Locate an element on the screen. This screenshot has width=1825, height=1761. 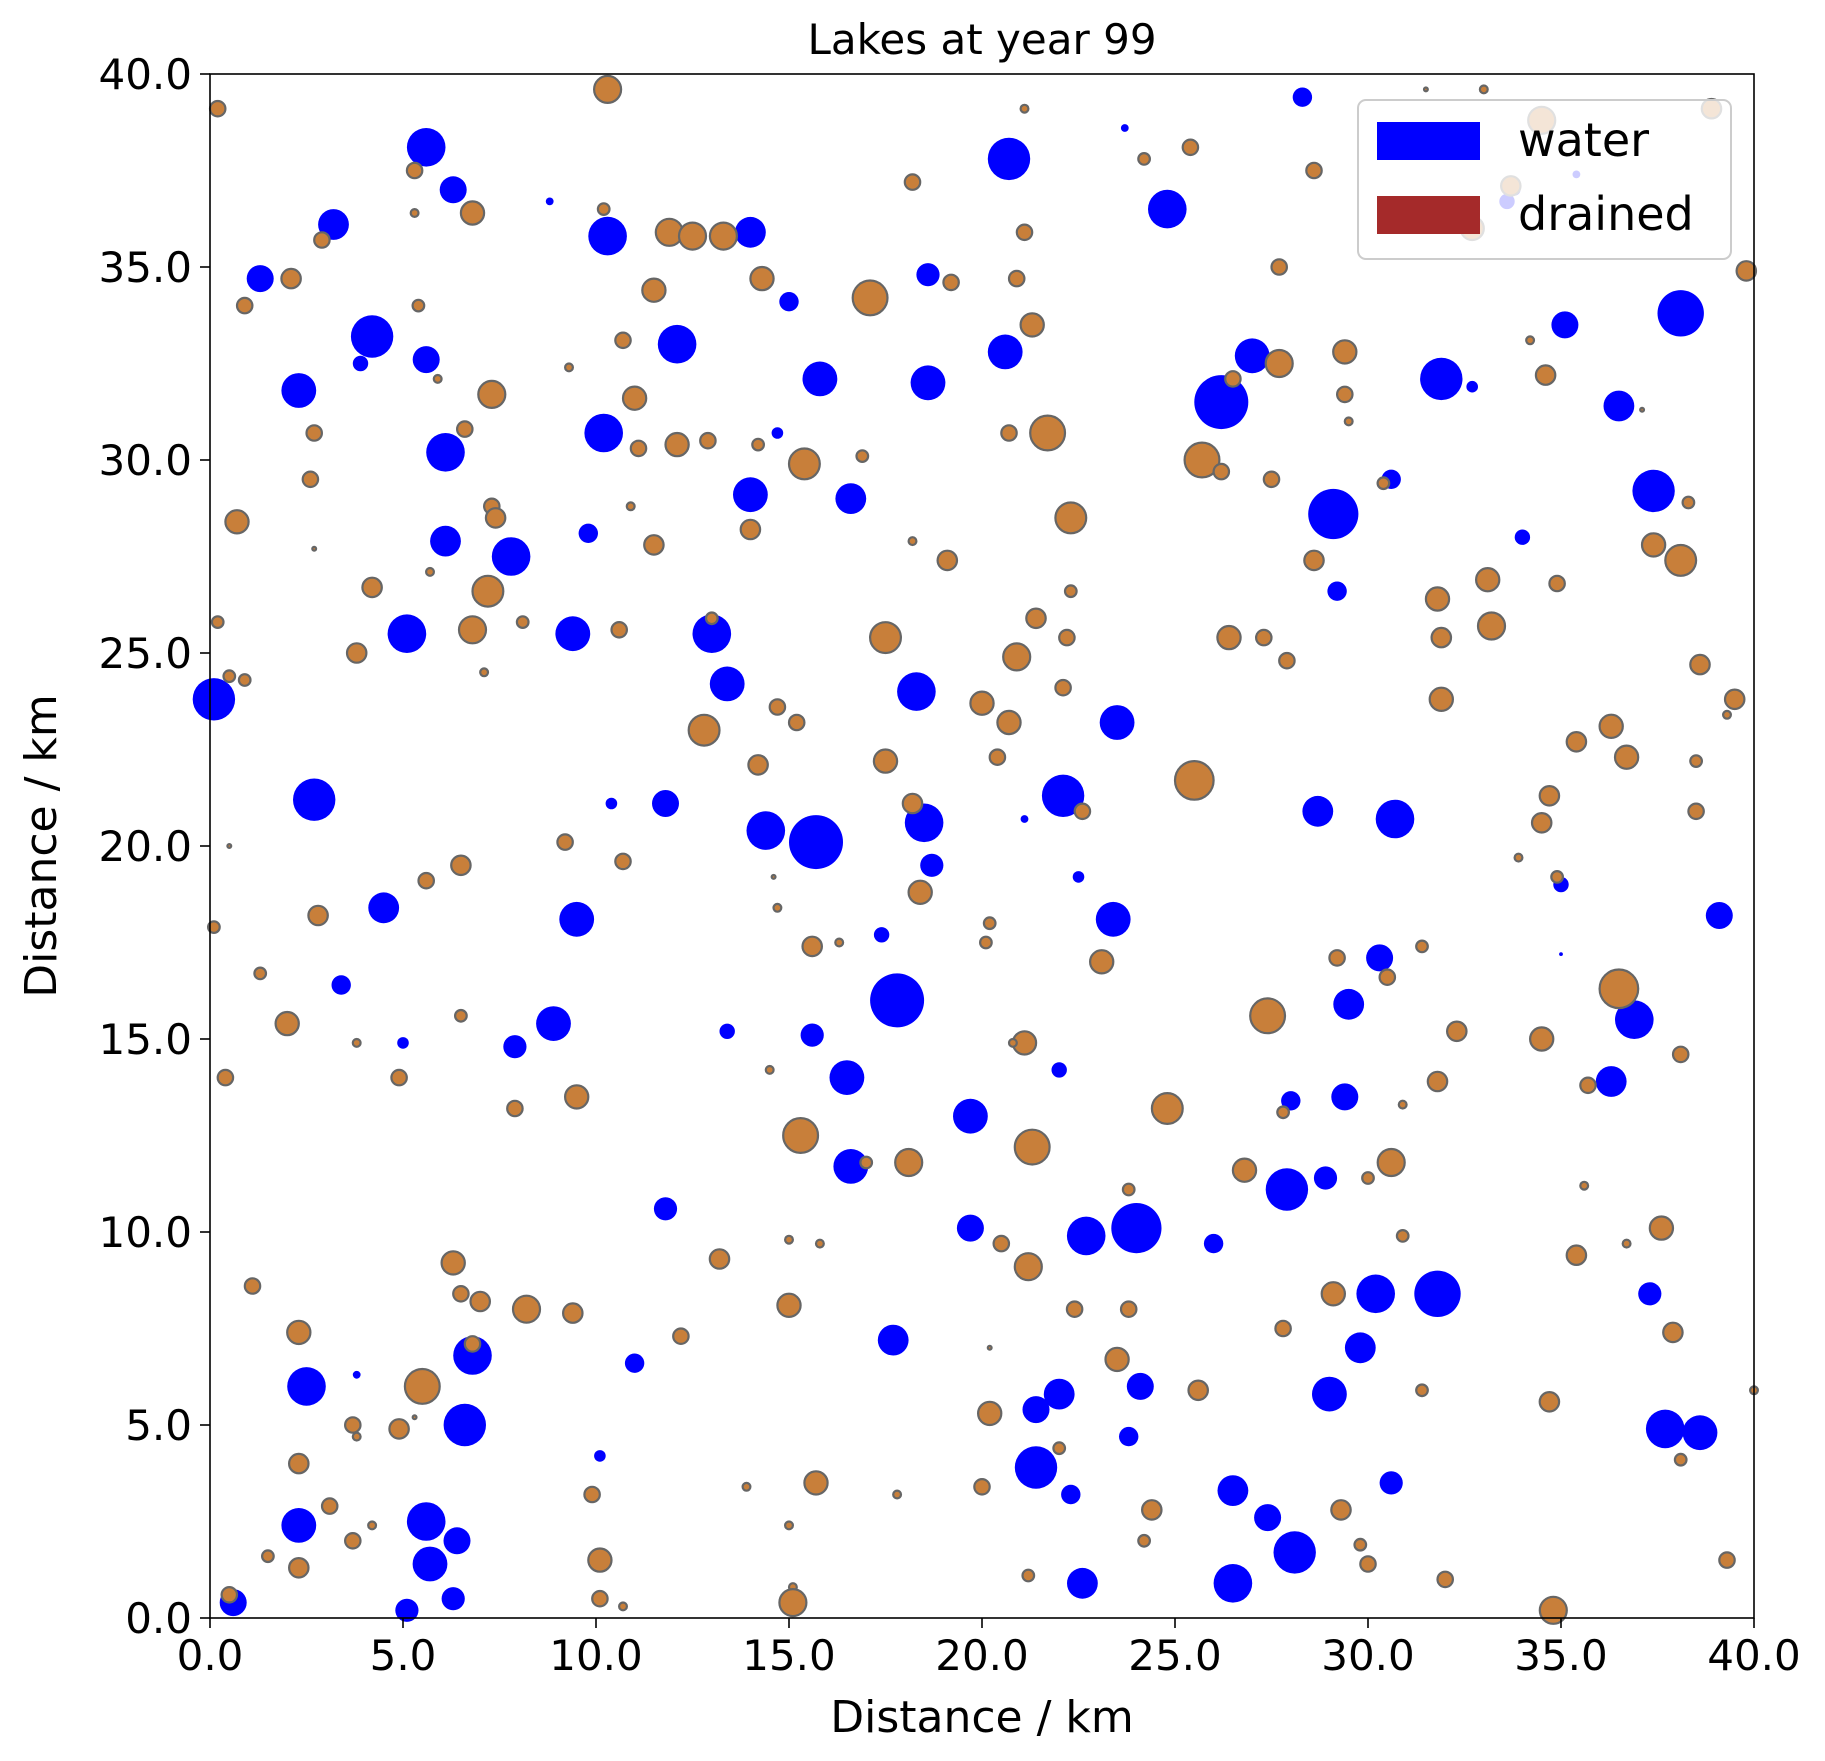
y-tick-label: 5.0 is located at coordinates (158, 1425).